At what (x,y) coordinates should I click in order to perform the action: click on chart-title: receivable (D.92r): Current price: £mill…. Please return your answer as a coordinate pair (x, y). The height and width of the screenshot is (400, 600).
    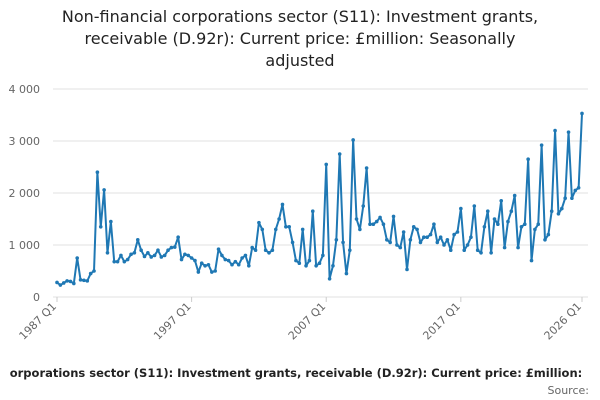
    Looking at the image, I should click on (300, 38).